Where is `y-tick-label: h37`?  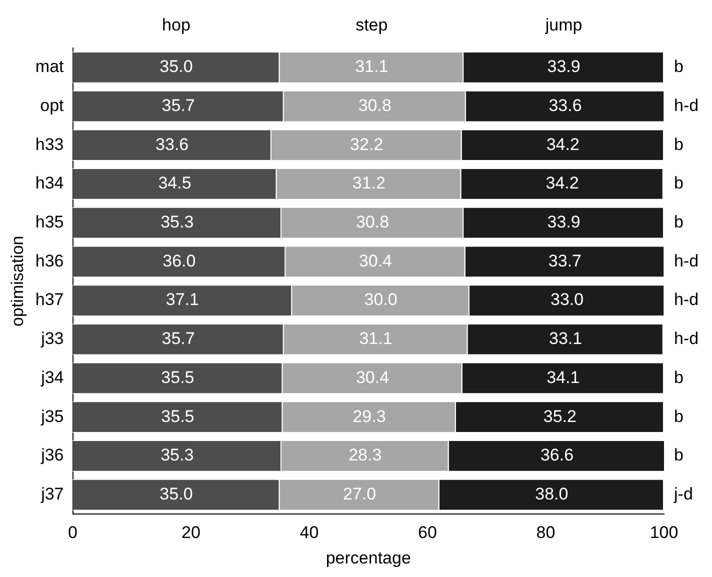 y-tick-label: h37 is located at coordinates (49, 300).